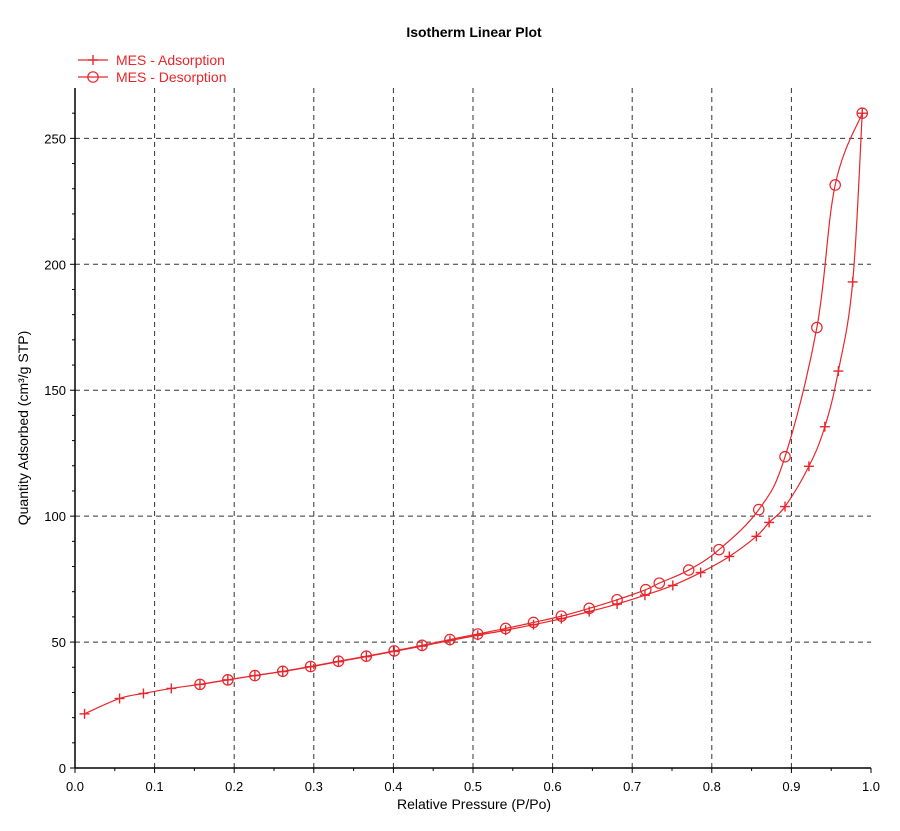 This screenshot has width=900, height=831. I want to click on y-tick-label: 150, so click(55, 390).